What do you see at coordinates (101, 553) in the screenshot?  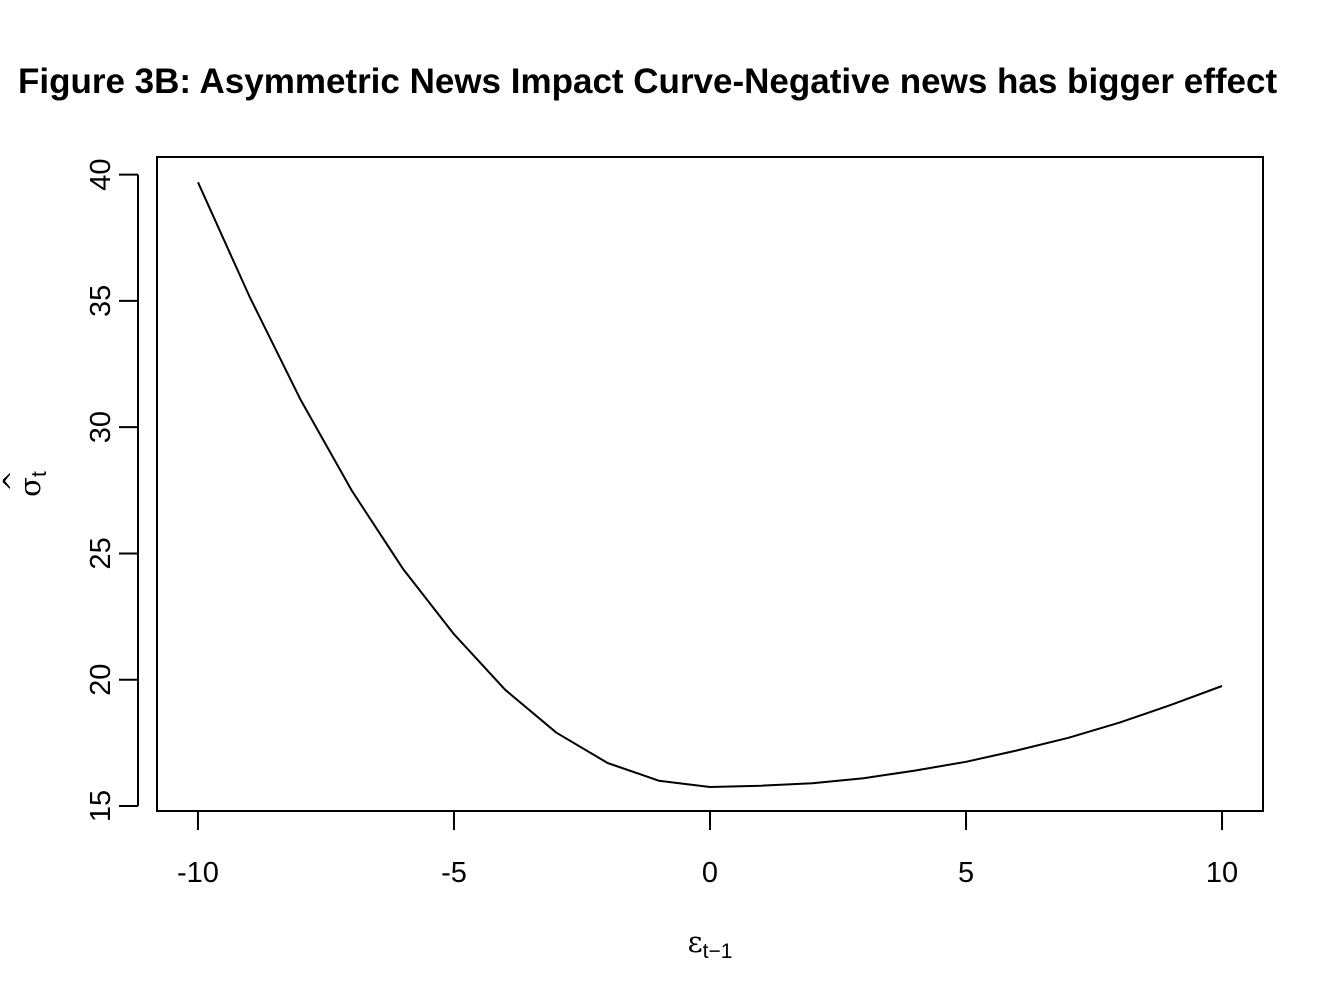 I see `y-tick-label: 25` at bounding box center [101, 553].